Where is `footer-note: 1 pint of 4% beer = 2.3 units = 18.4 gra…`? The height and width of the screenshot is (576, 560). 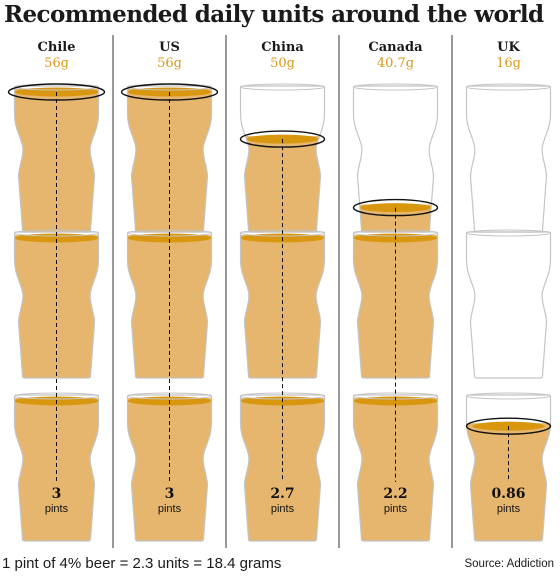
footer-note: 1 pint of 4% beer = 2.3 units = 18.4 gra… is located at coordinates (142, 563).